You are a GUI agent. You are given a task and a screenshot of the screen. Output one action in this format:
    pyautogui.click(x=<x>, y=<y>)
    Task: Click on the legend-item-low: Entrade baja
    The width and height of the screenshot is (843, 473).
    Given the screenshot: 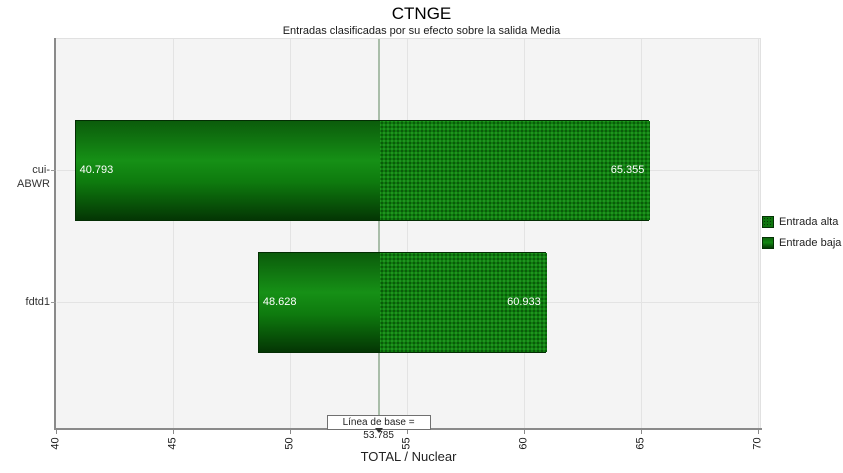 What is the action you would take?
    pyautogui.click(x=801, y=242)
    